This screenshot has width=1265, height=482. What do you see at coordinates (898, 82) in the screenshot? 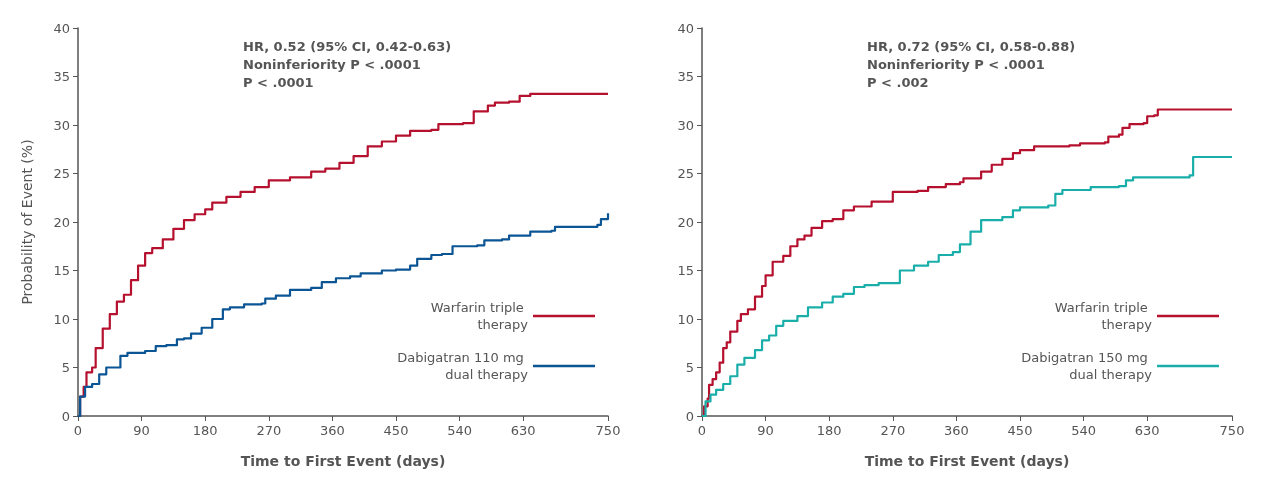
I see `annotation: P < .002` at bounding box center [898, 82].